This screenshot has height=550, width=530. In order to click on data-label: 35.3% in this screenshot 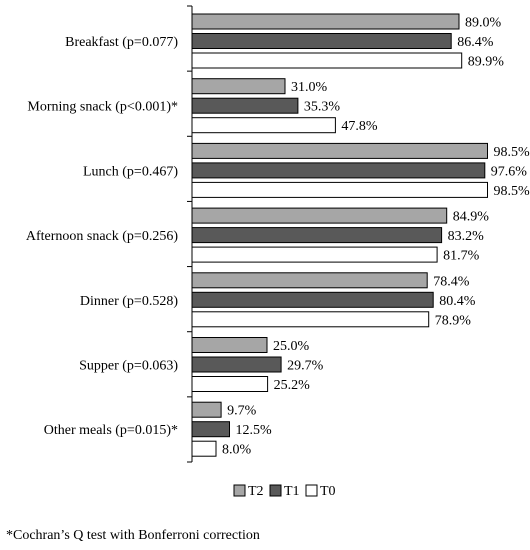, I will do `click(322, 107)`.